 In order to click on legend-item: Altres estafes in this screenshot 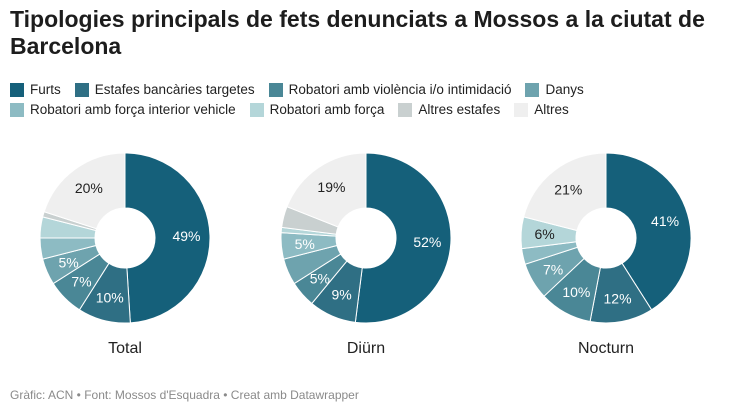, I will do `click(449, 110)`.